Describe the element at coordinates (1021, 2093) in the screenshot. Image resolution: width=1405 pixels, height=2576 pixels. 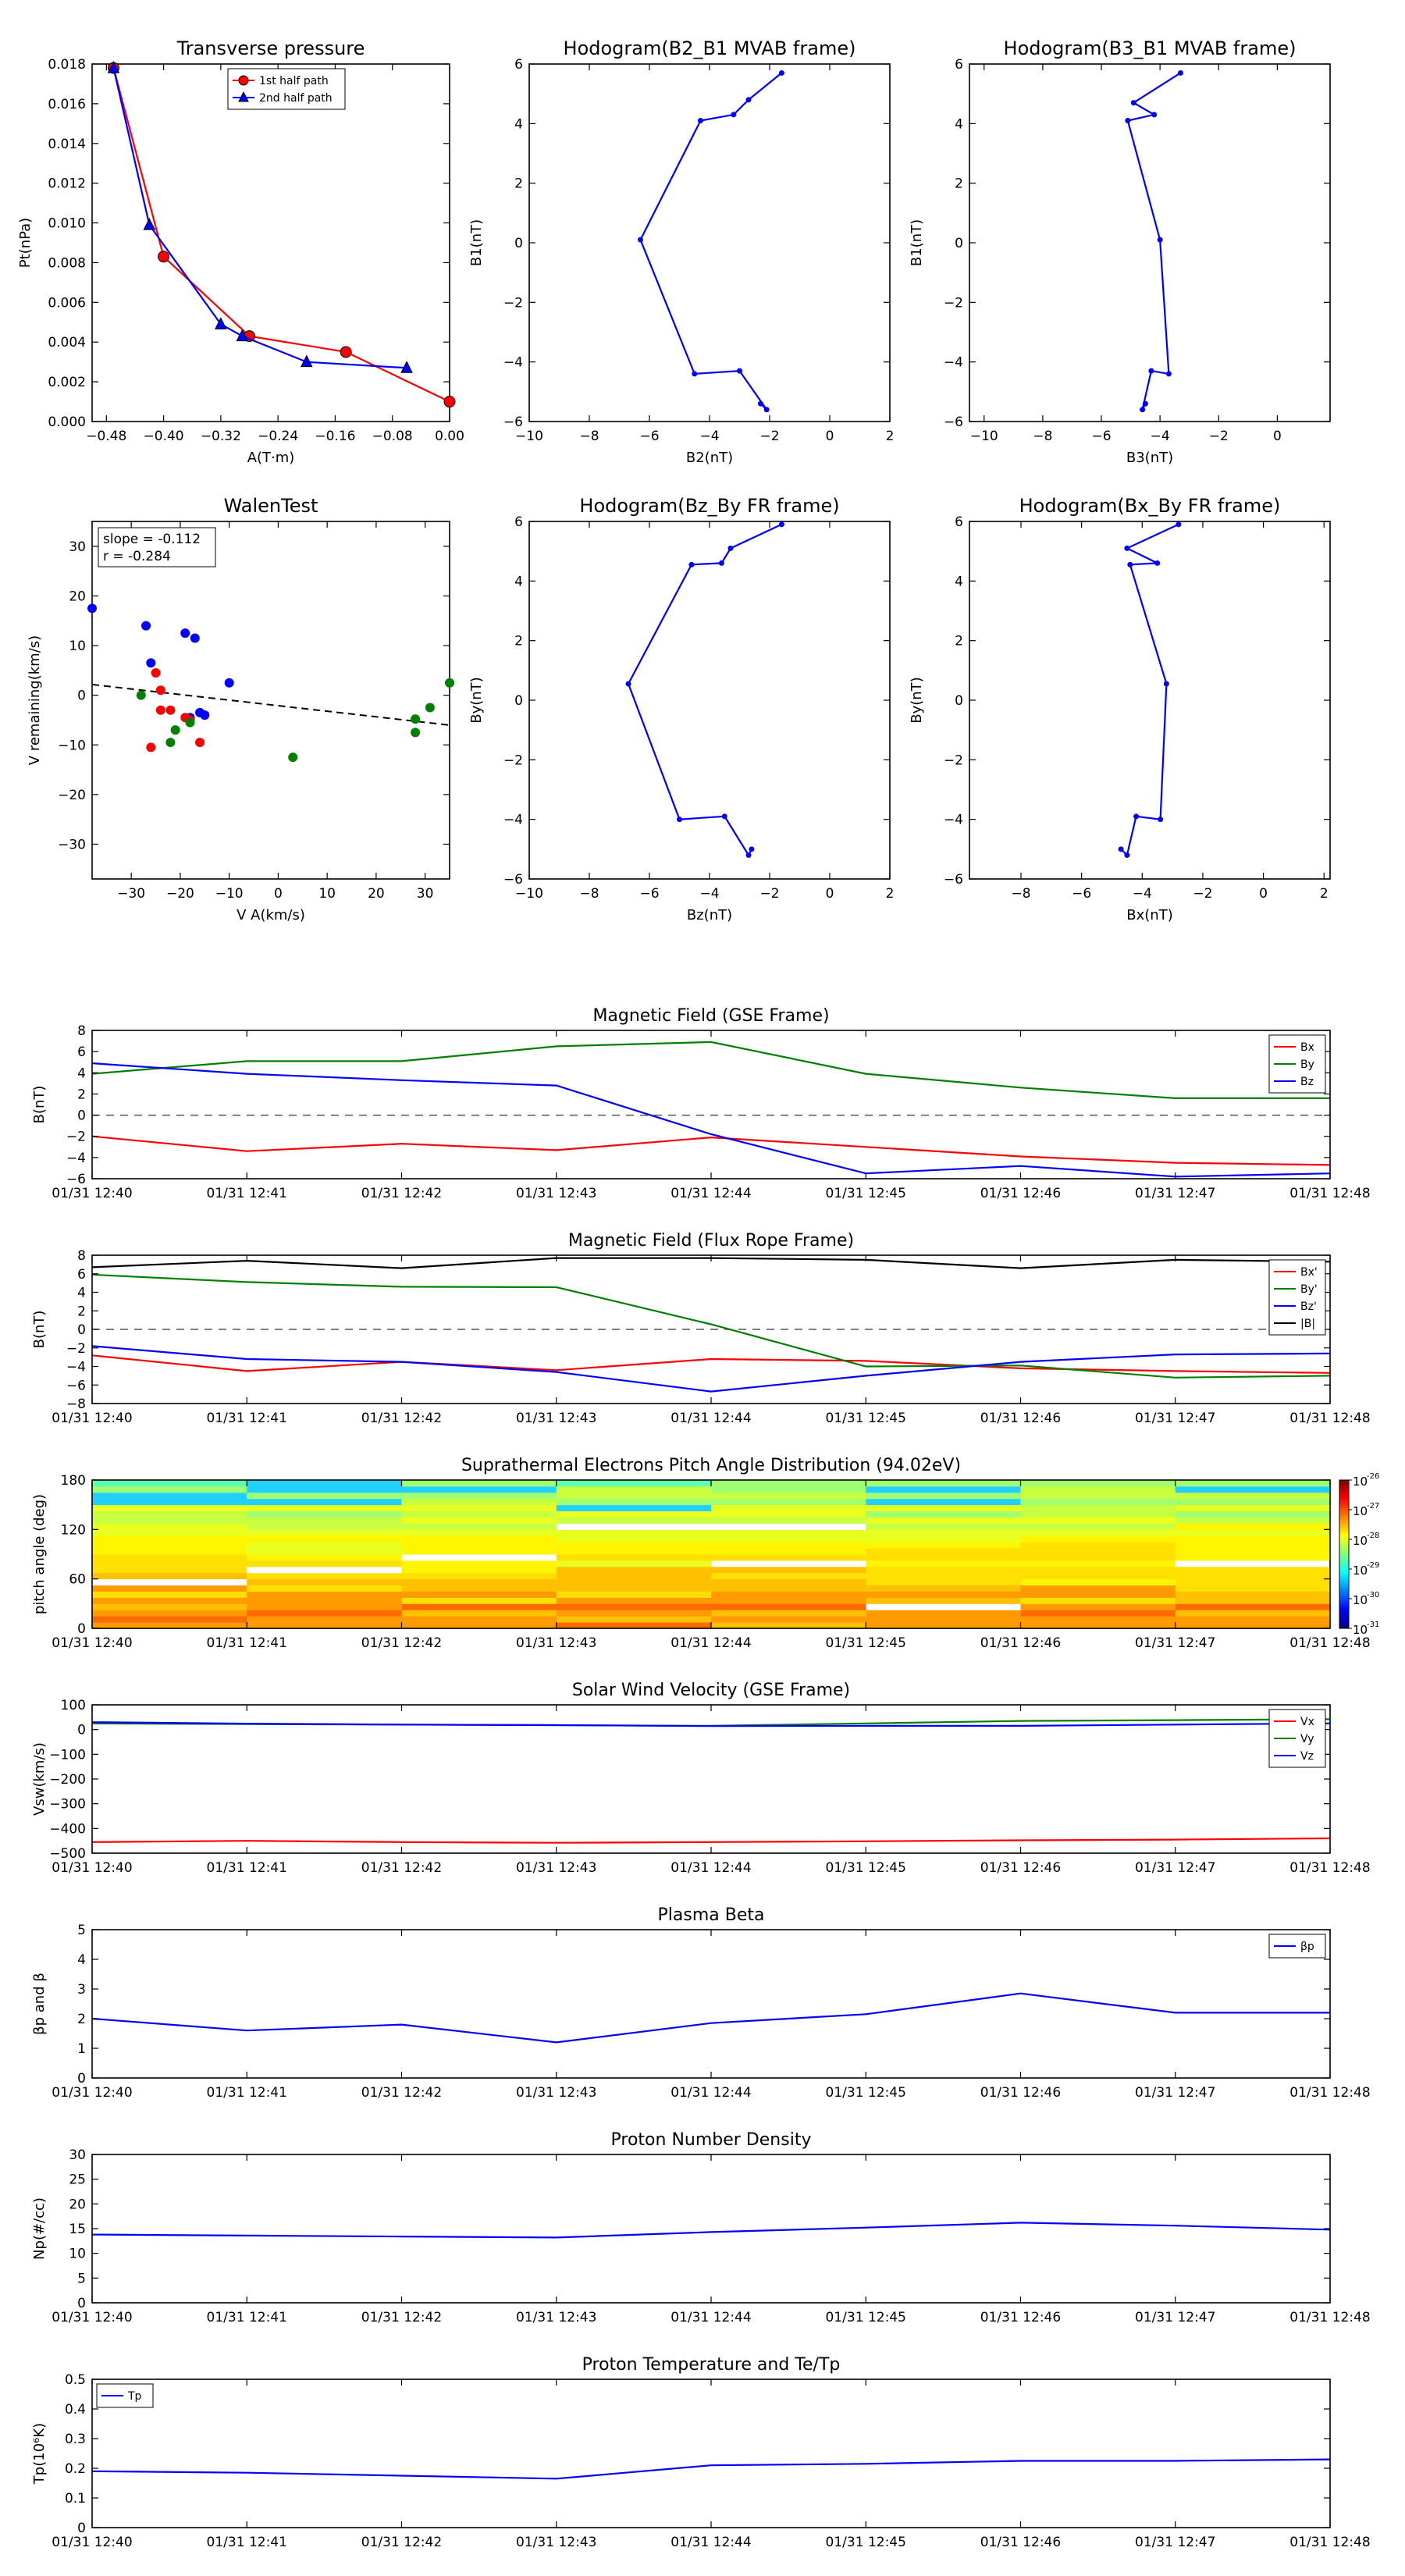
I see `x-tick-label: 01/31 12:46` at that location.